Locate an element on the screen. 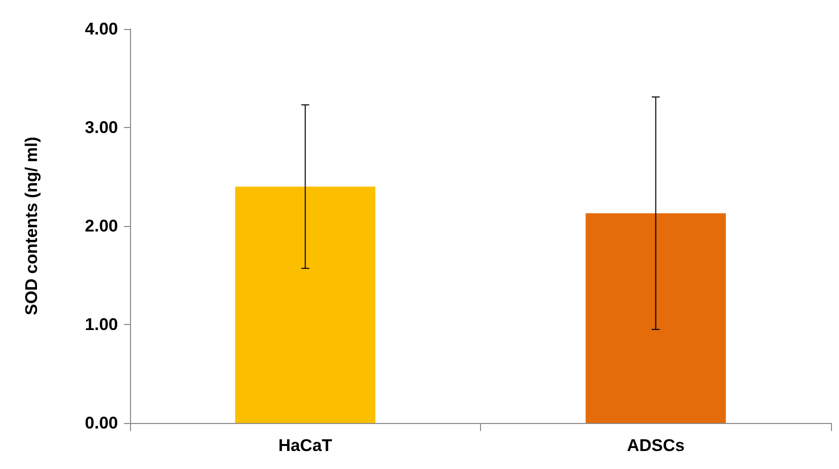 The width and height of the screenshot is (839, 469). y-tick-label: 3.00 is located at coordinates (101, 127).